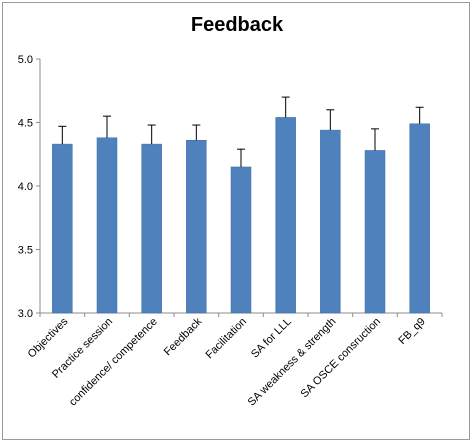 The image size is (474, 444). What do you see at coordinates (292, 362) in the screenshot?
I see `x-tick-label: SA weakness & strength` at bounding box center [292, 362].